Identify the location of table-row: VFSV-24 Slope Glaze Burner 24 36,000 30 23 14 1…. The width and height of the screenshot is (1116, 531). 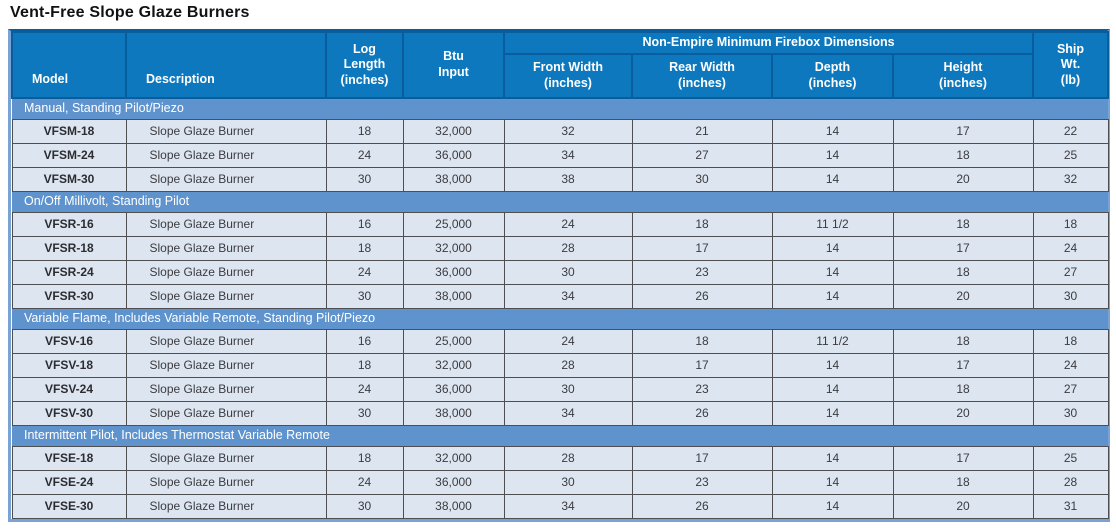
(560, 389).